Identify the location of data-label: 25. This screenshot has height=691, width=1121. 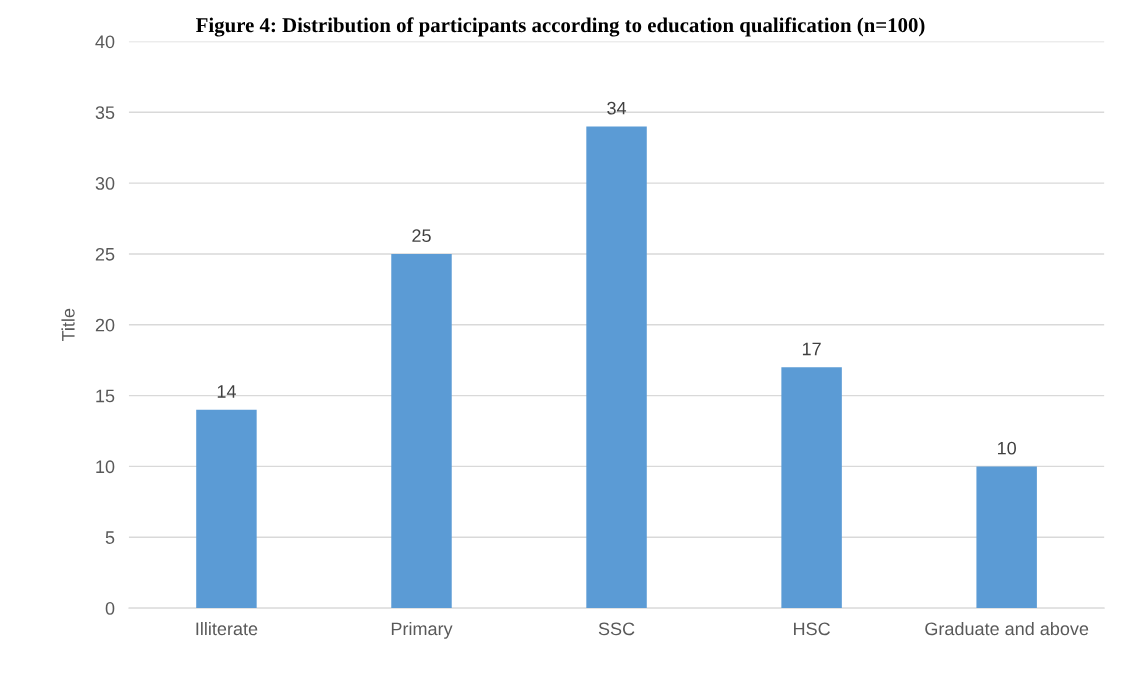
(421, 236).